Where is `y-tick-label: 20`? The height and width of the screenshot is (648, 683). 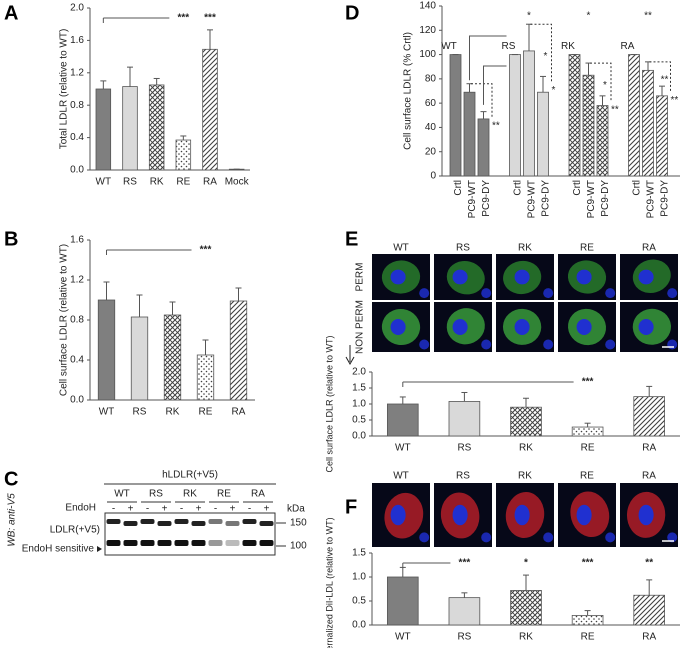 y-tick-label: 20 is located at coordinates (431, 151).